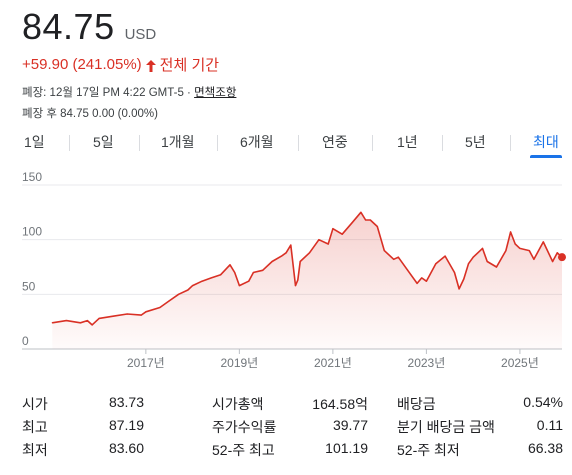 Image resolution: width=572 pixels, height=475 pixels. Describe the element at coordinates (108, 93) in the screenshot. I see `market-close-text: 폐장: 12월 17일 PM 4:22 GMT-5 ·` at that location.